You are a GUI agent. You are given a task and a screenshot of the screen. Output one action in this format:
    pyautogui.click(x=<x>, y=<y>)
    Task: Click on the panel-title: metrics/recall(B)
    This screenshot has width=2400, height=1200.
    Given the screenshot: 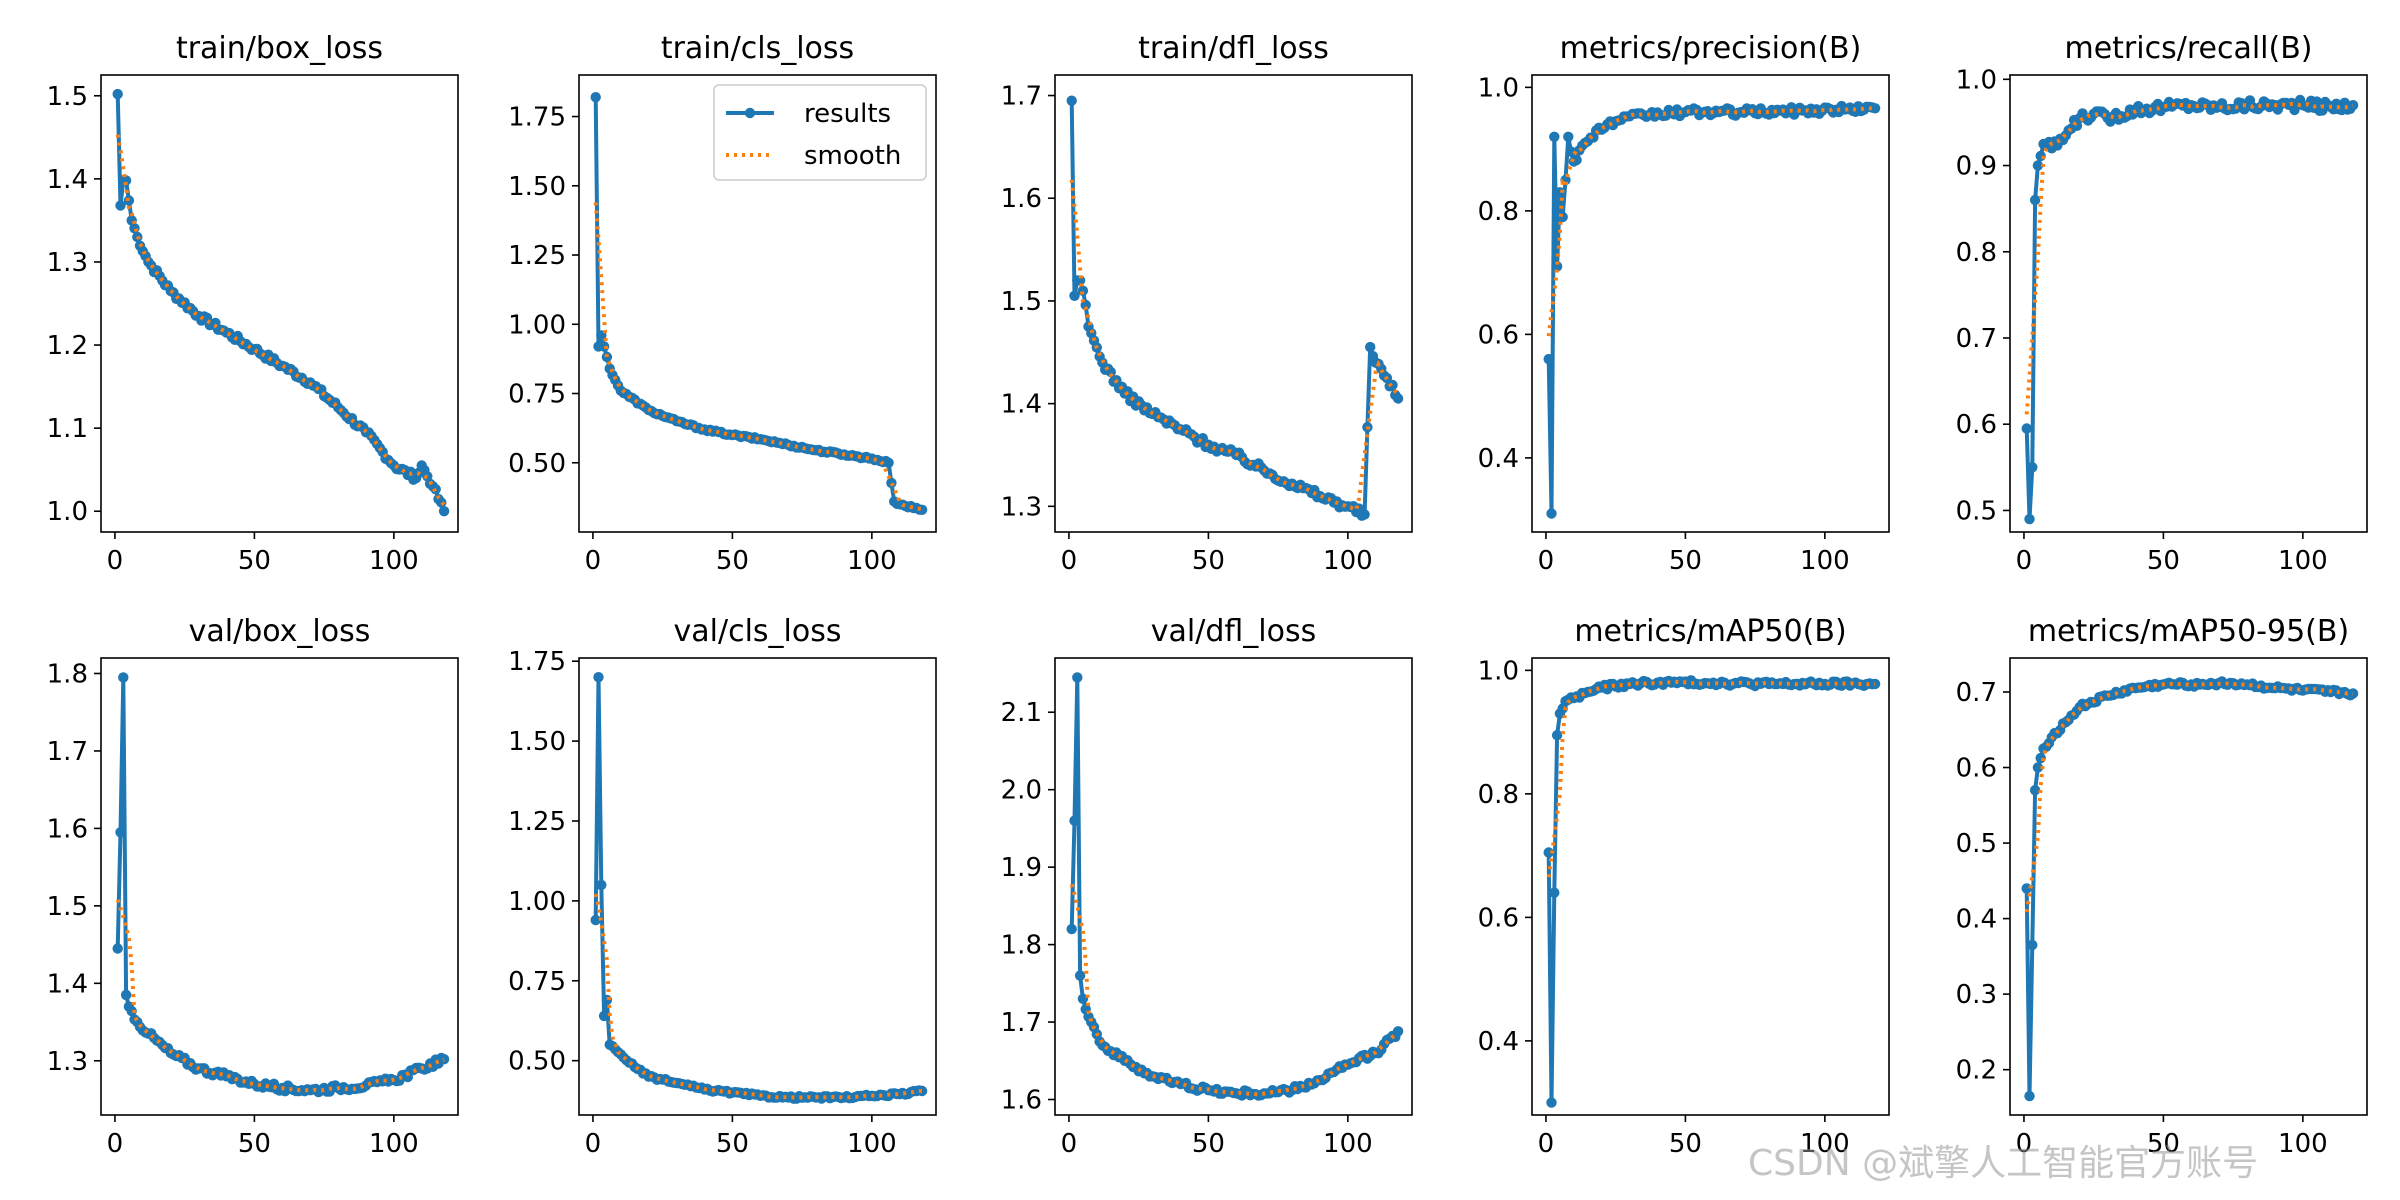 What is the action you would take?
    pyautogui.click(x=2188, y=48)
    